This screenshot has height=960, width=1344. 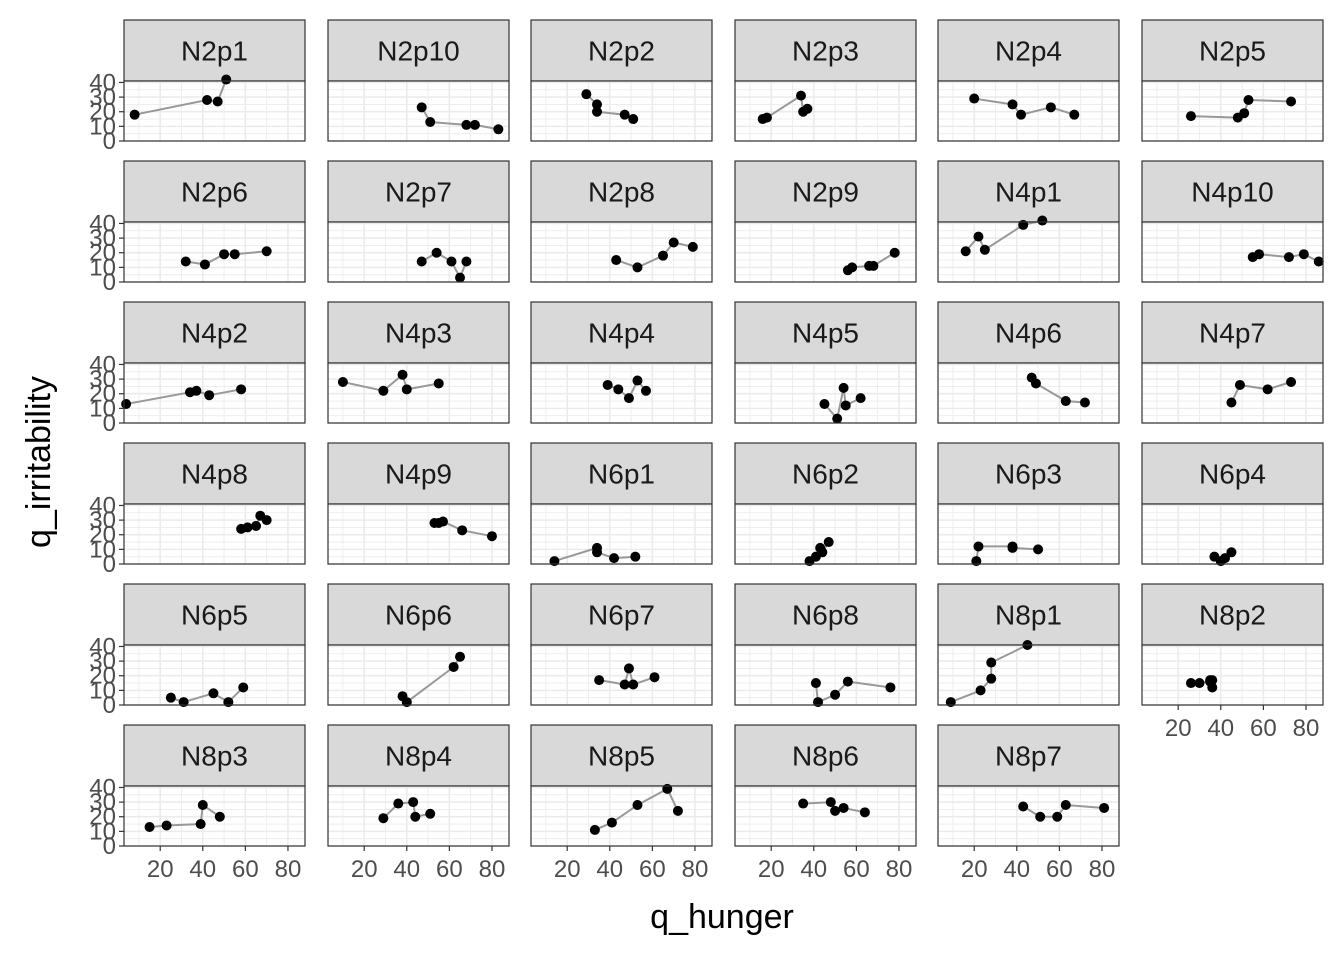 I want to click on facet-panel-N6p7: N6p7, so click(x=621, y=644).